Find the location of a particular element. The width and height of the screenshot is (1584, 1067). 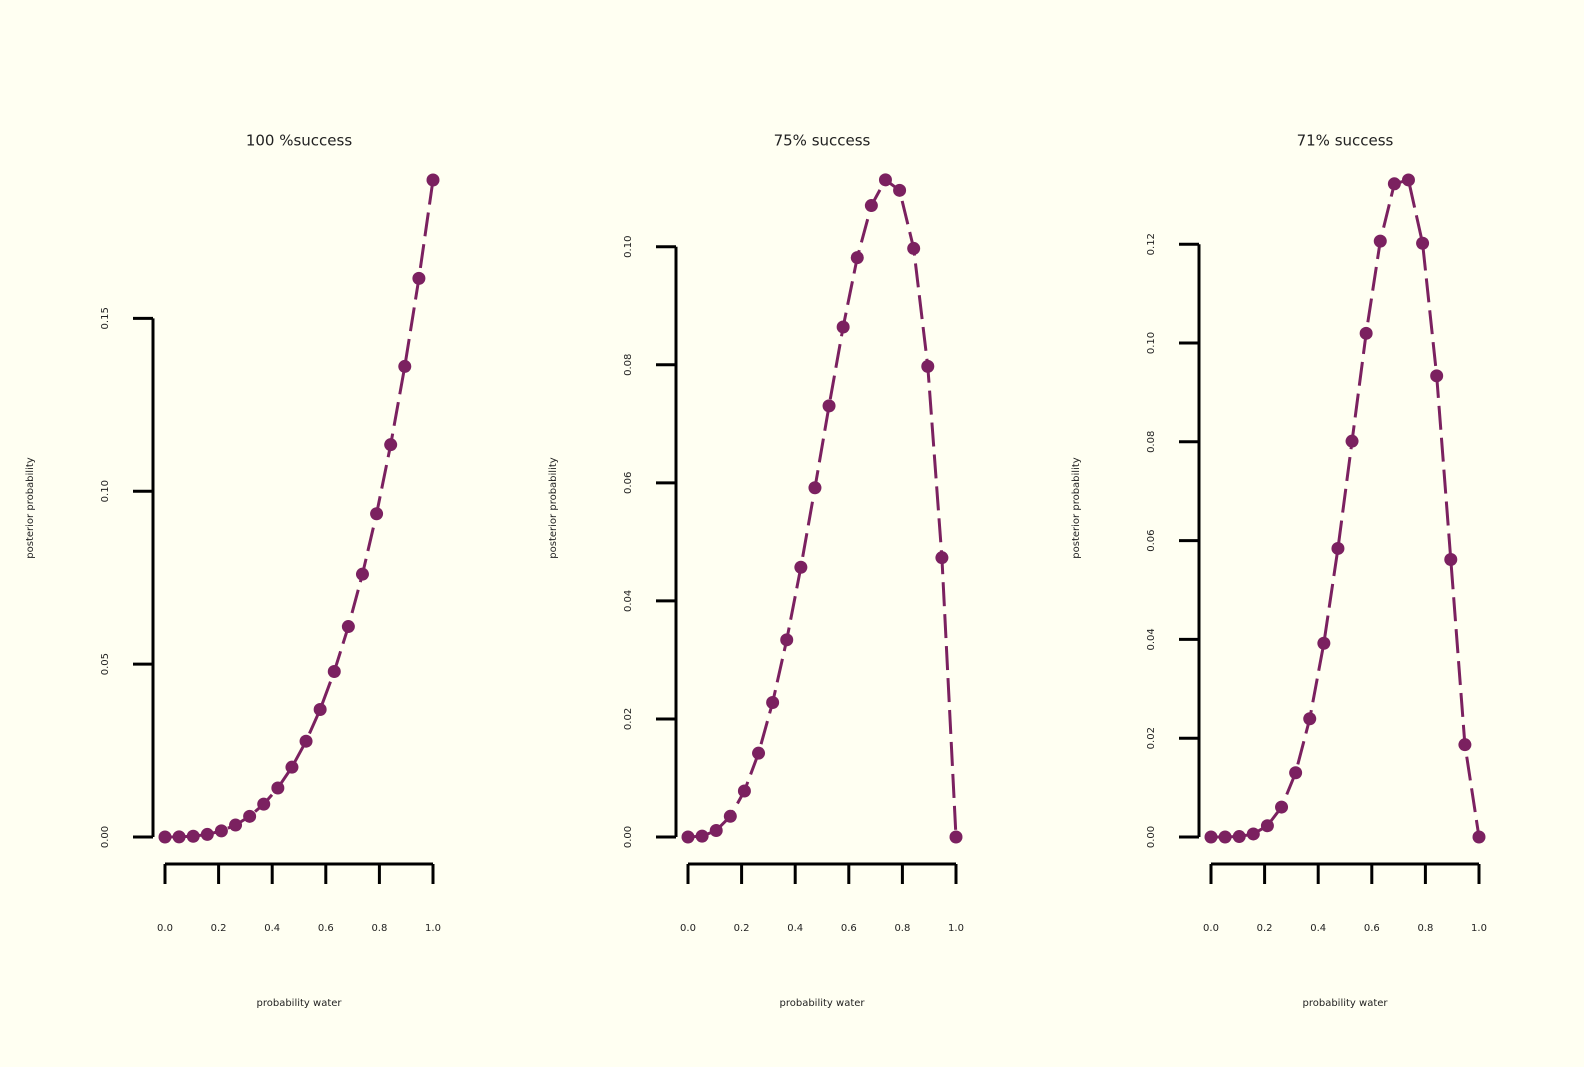

y-tick-label: 0.12 is located at coordinates (1151, 244).